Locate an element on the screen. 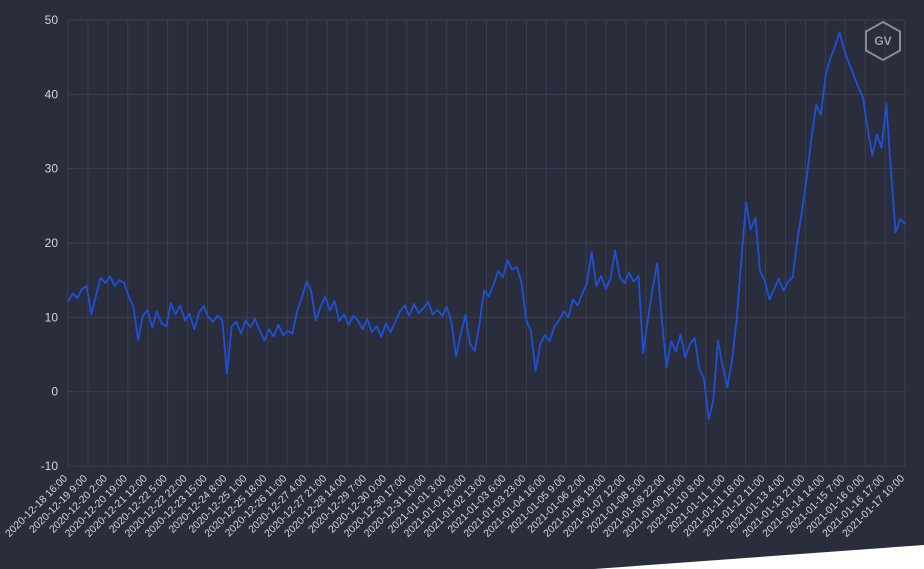  y-tick-label: 20 is located at coordinates (52, 243).